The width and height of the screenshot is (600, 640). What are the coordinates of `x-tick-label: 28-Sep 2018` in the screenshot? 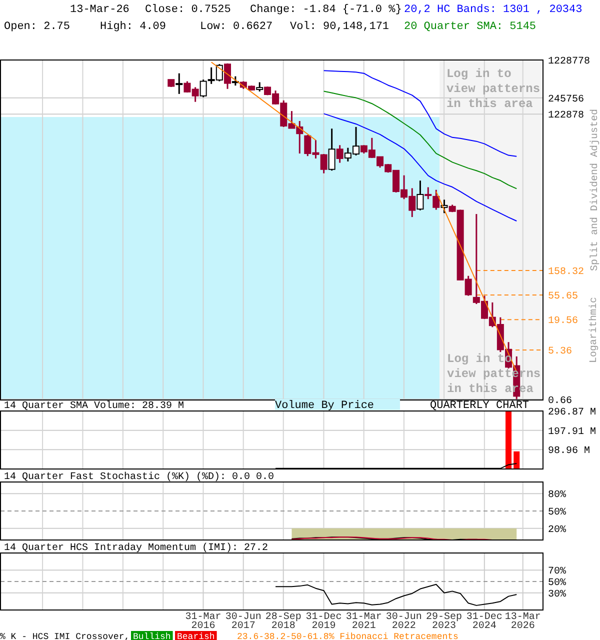 It's located at (283, 622).